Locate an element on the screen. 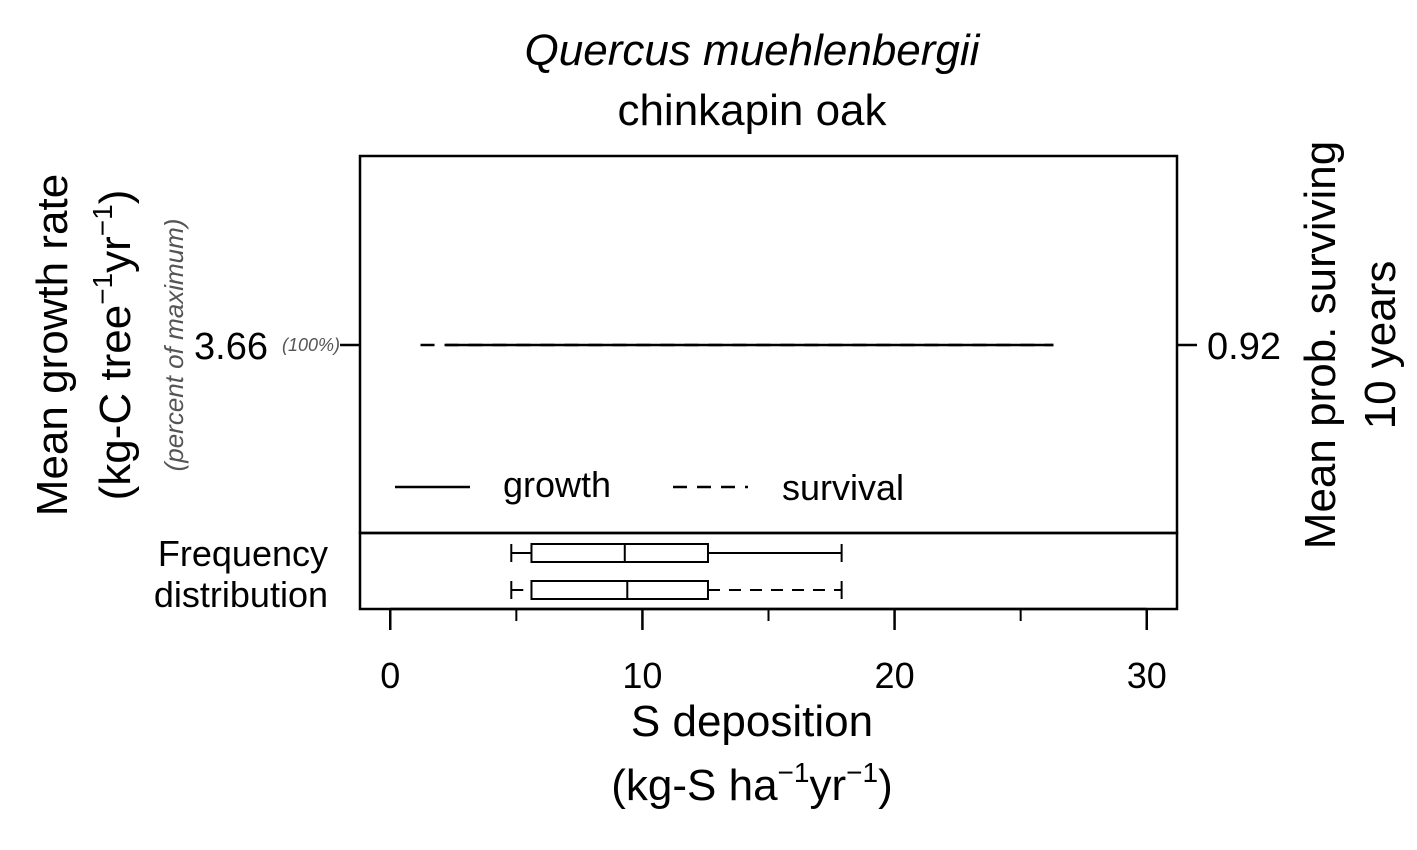 The width and height of the screenshot is (1417, 850). x-tick-label: 0 is located at coordinates (390, 675).